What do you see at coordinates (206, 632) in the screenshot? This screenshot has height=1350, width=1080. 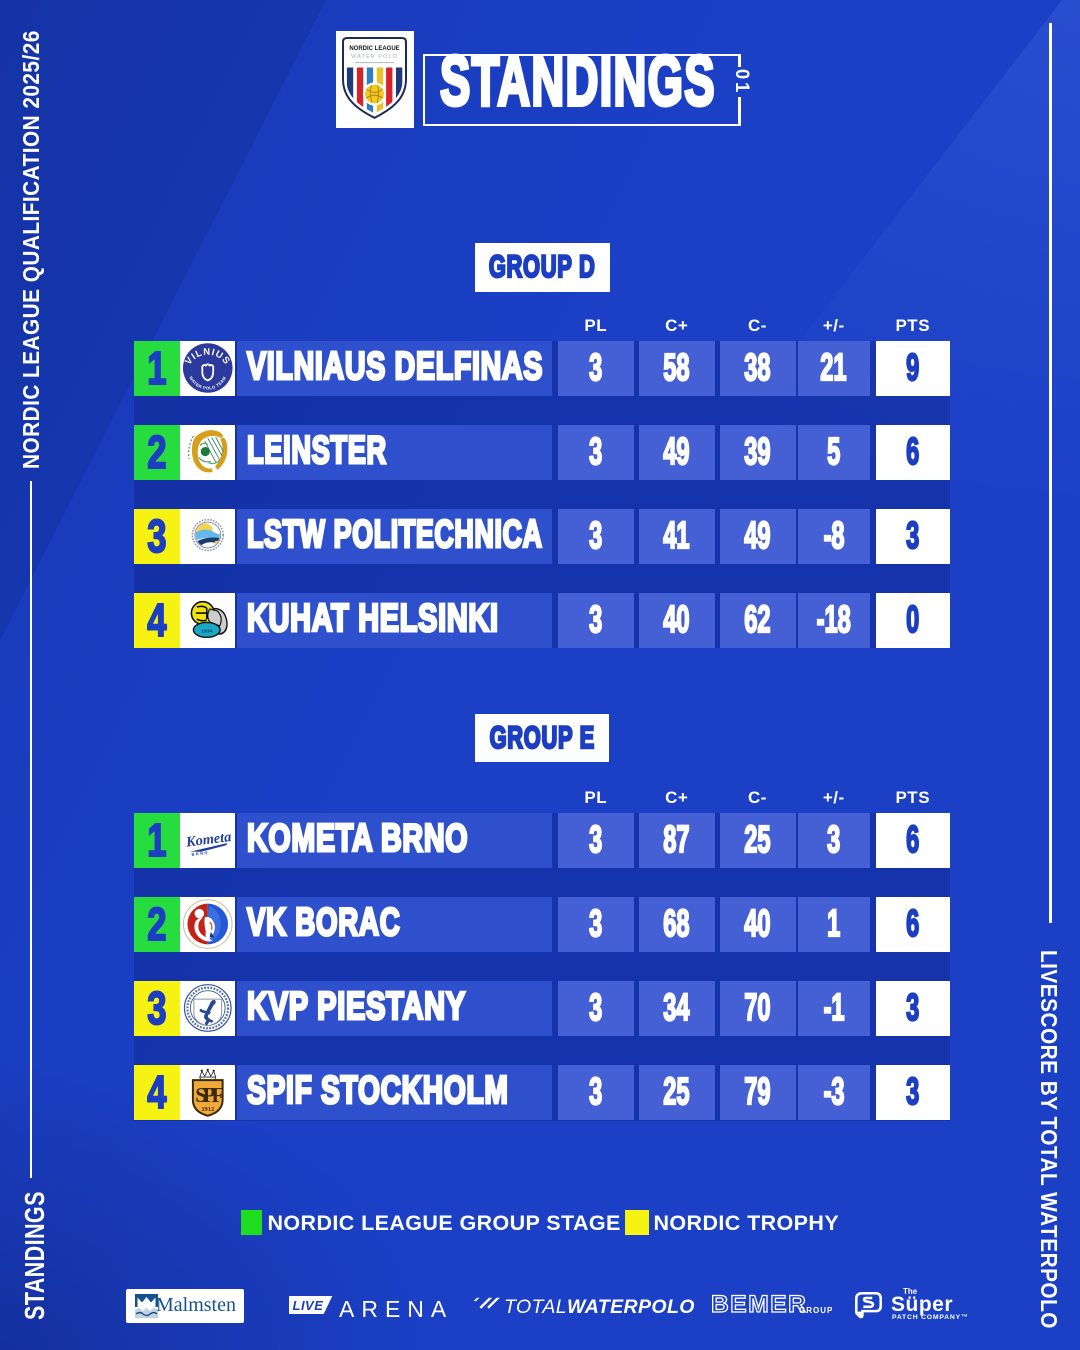 I see `svg-text: 1934` at bounding box center [206, 632].